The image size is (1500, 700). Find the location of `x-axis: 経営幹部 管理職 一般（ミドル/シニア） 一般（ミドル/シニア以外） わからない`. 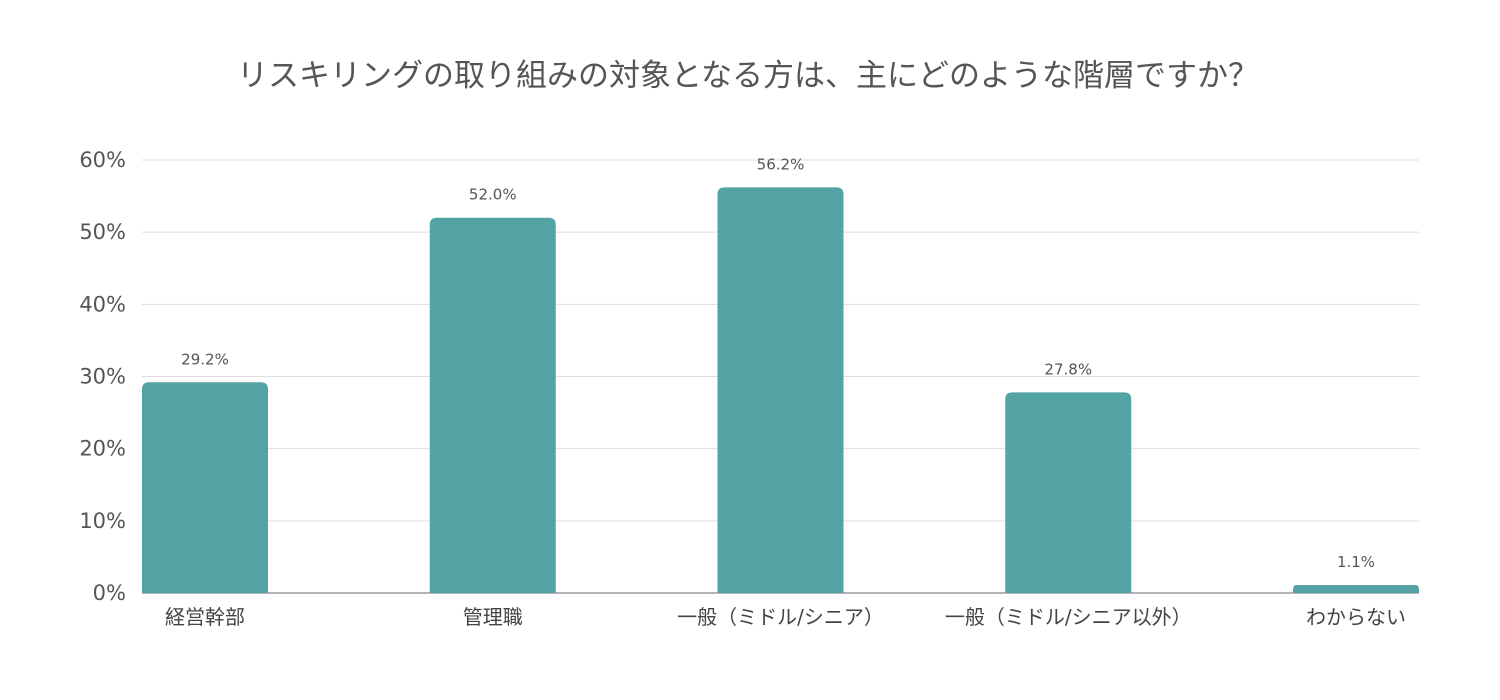

x-axis: 経営幹部 管理職 一般（ミドル/シニア） 一般（ミドル/シニア以外） わからない is located at coordinates (785, 617).